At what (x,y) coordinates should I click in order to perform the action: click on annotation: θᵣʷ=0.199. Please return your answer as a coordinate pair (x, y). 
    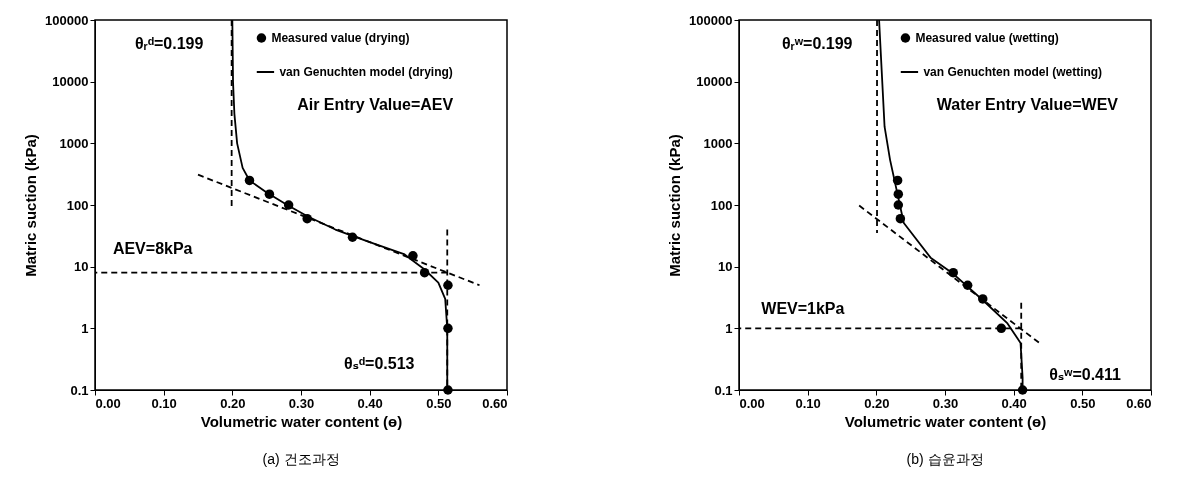
    Looking at the image, I should click on (817, 44).